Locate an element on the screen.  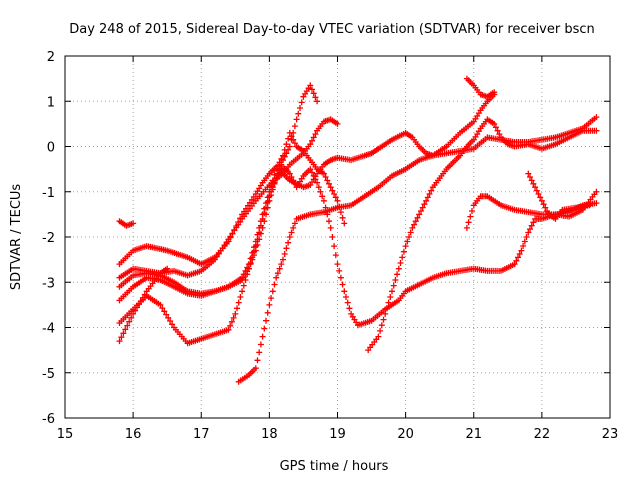
x-tick-label: 22 is located at coordinates (542, 434).